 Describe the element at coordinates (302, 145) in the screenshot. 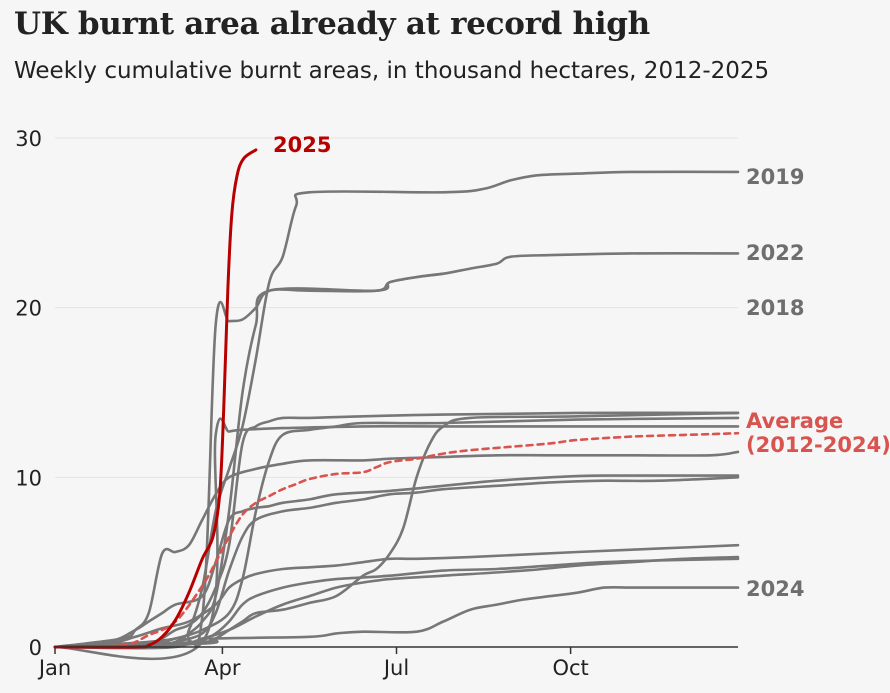

I see `series-label-2025: 2025` at that location.